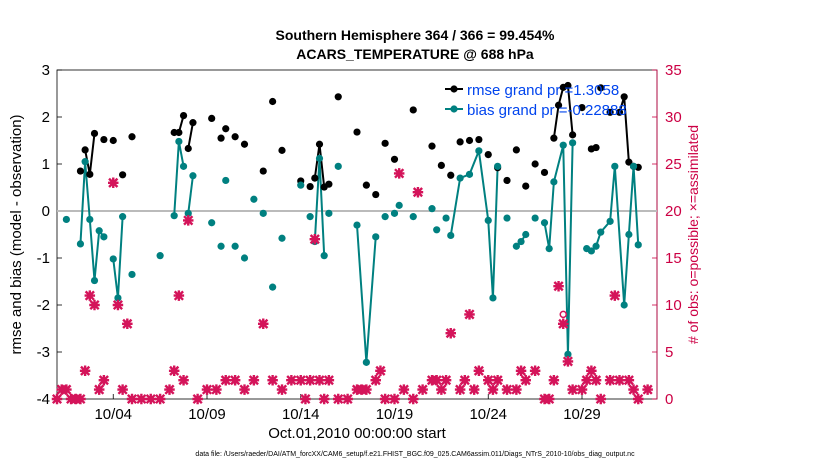  What do you see at coordinates (673, 305) in the screenshot?
I see `y-right-tick-label: 10` at bounding box center [673, 305].